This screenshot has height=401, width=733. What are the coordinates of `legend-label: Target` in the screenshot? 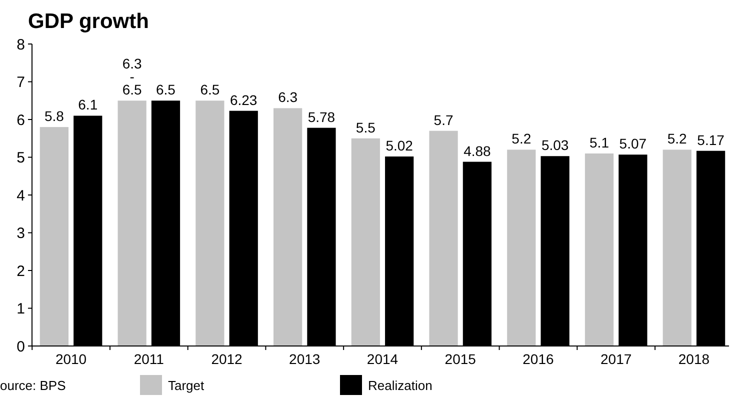 It's located at (186, 385).